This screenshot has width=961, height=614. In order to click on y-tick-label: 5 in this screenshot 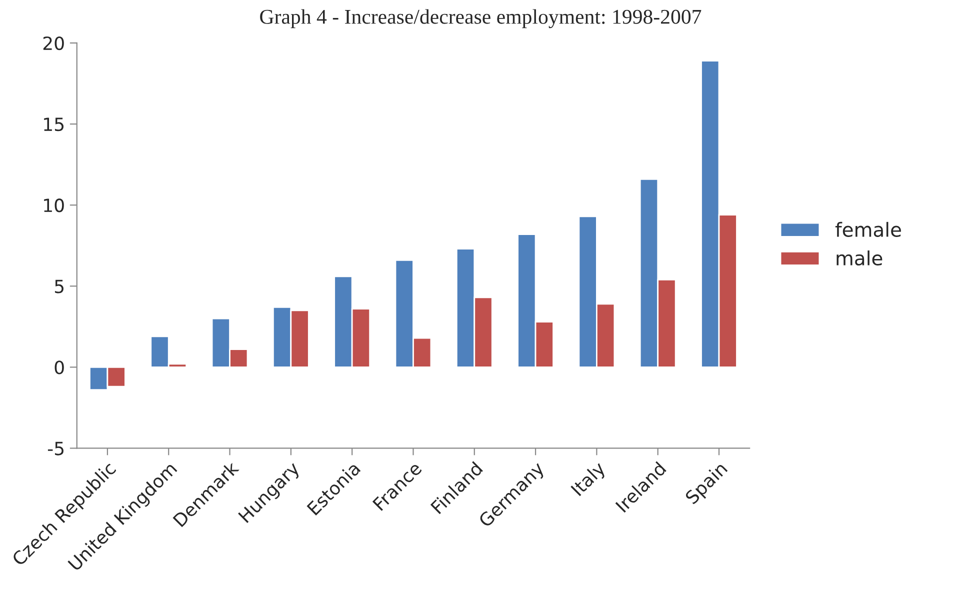, I will do `click(59, 287)`.